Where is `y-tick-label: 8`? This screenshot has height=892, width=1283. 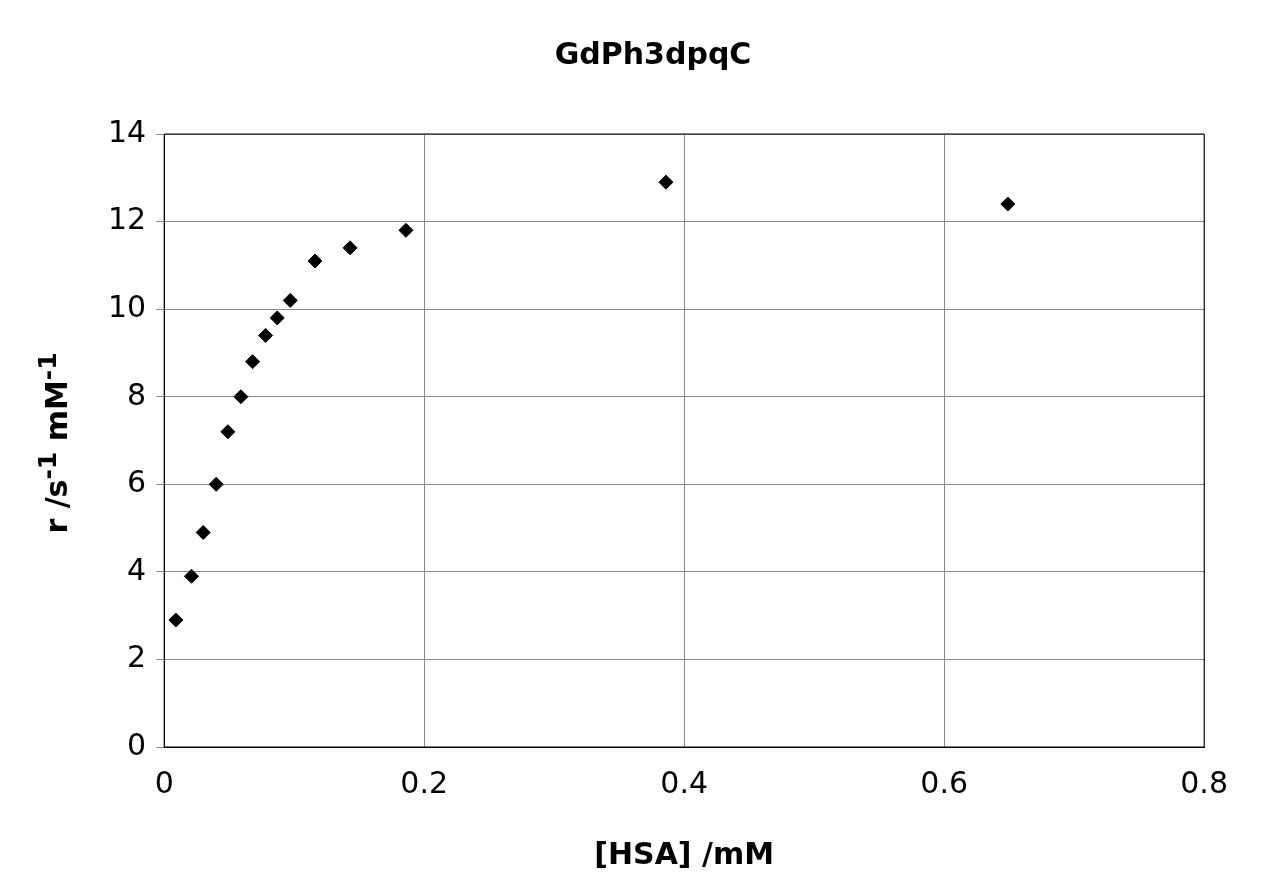
y-tick-label: 8 is located at coordinates (137, 394).